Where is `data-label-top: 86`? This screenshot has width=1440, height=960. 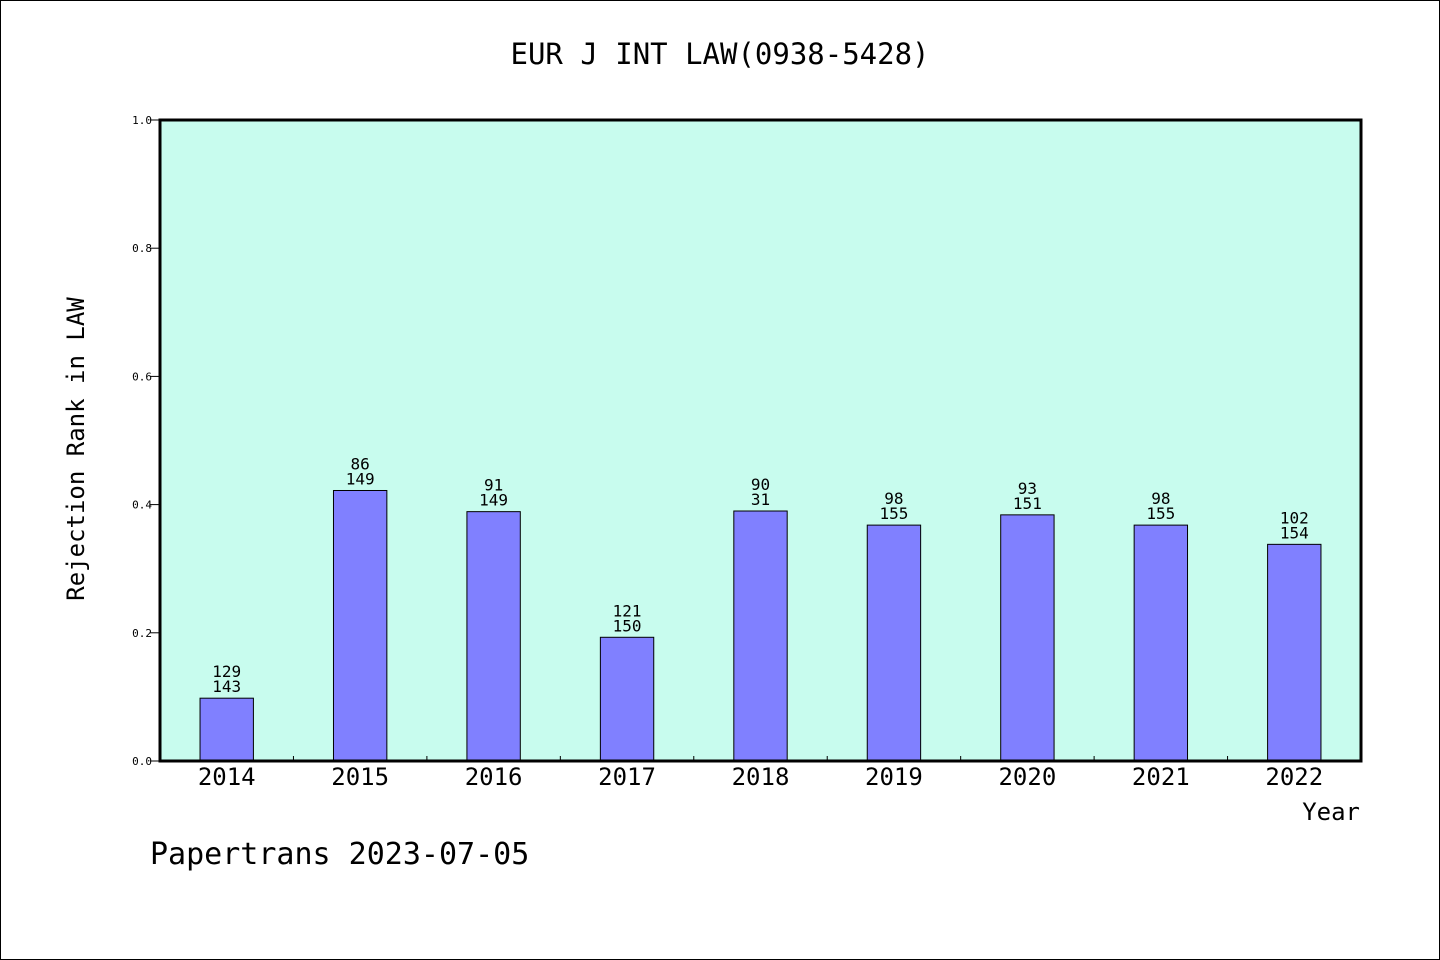 data-label-top: 86 is located at coordinates (360, 463).